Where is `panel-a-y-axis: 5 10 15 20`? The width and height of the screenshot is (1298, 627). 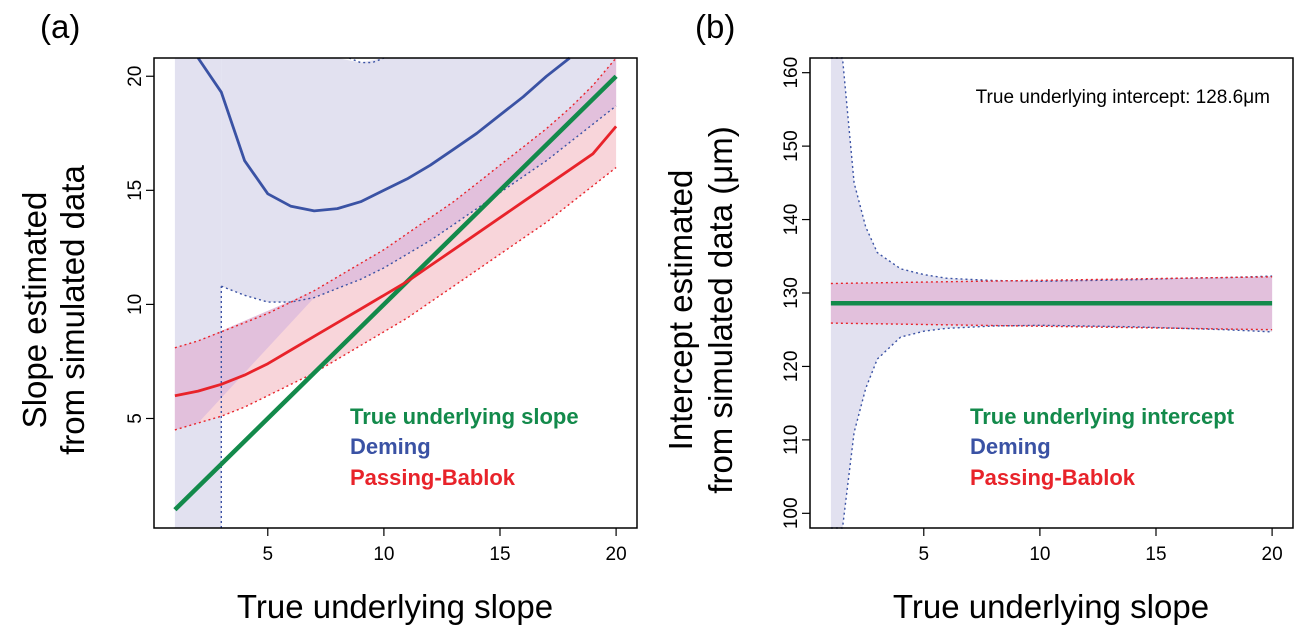
panel-a-y-axis: 5 10 15 20 is located at coordinates (139, 245).